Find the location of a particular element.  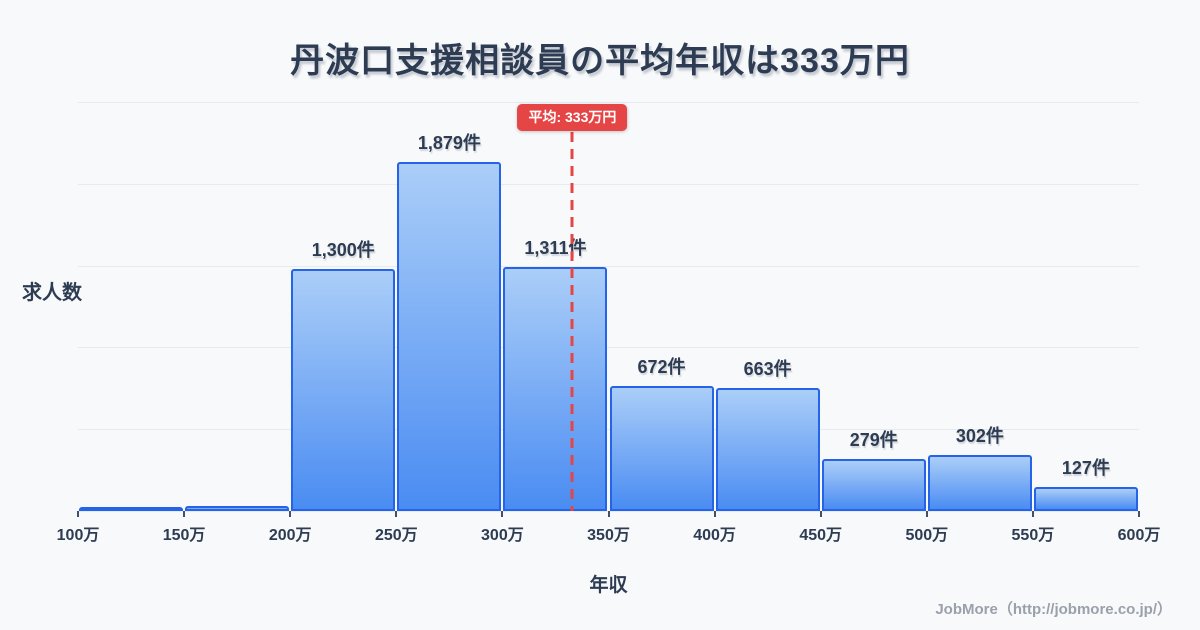

bar-value-label: 279件 is located at coordinates (873, 440).